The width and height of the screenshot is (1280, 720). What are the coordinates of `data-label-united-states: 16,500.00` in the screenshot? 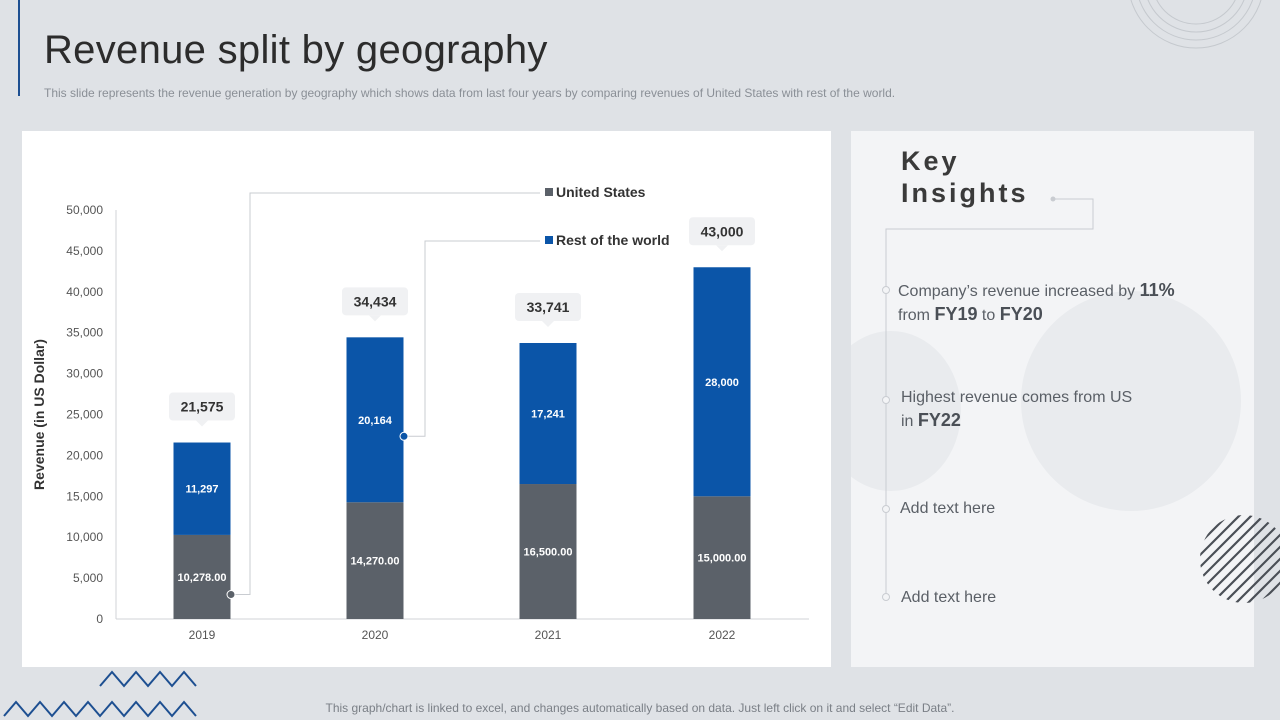 It's located at (548, 553).